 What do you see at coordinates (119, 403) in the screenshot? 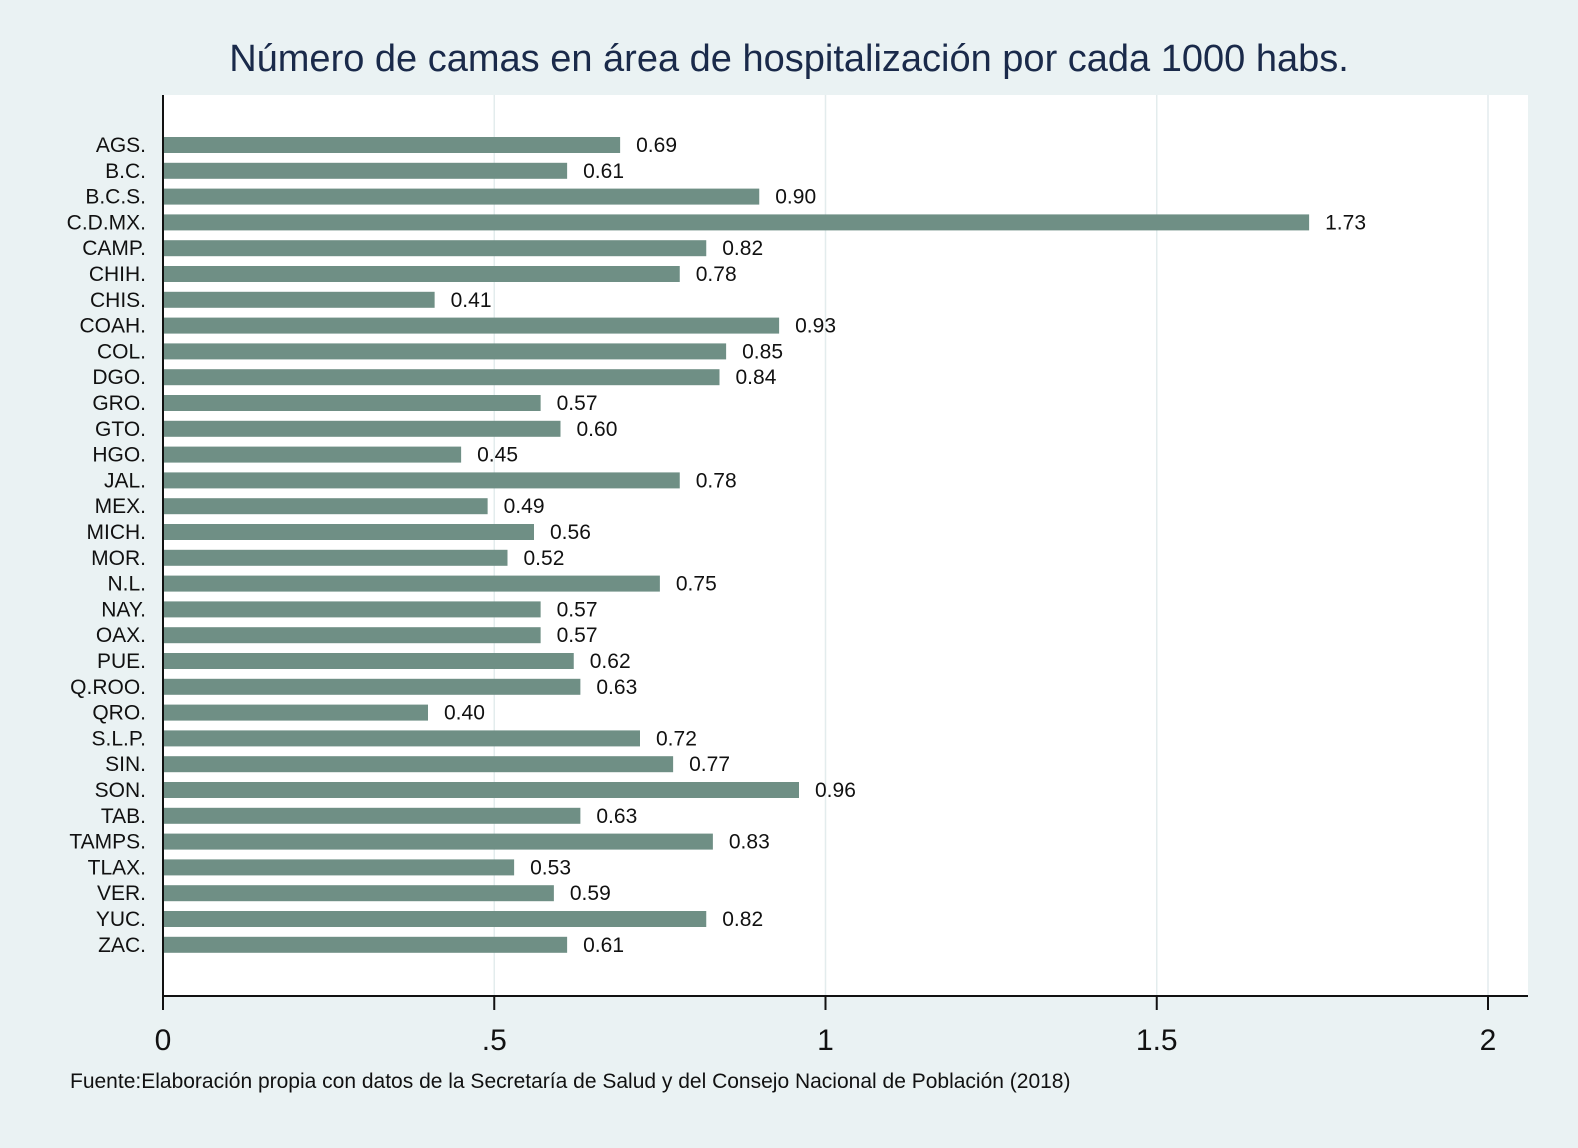
I see `category-label: GRO.` at bounding box center [119, 403].